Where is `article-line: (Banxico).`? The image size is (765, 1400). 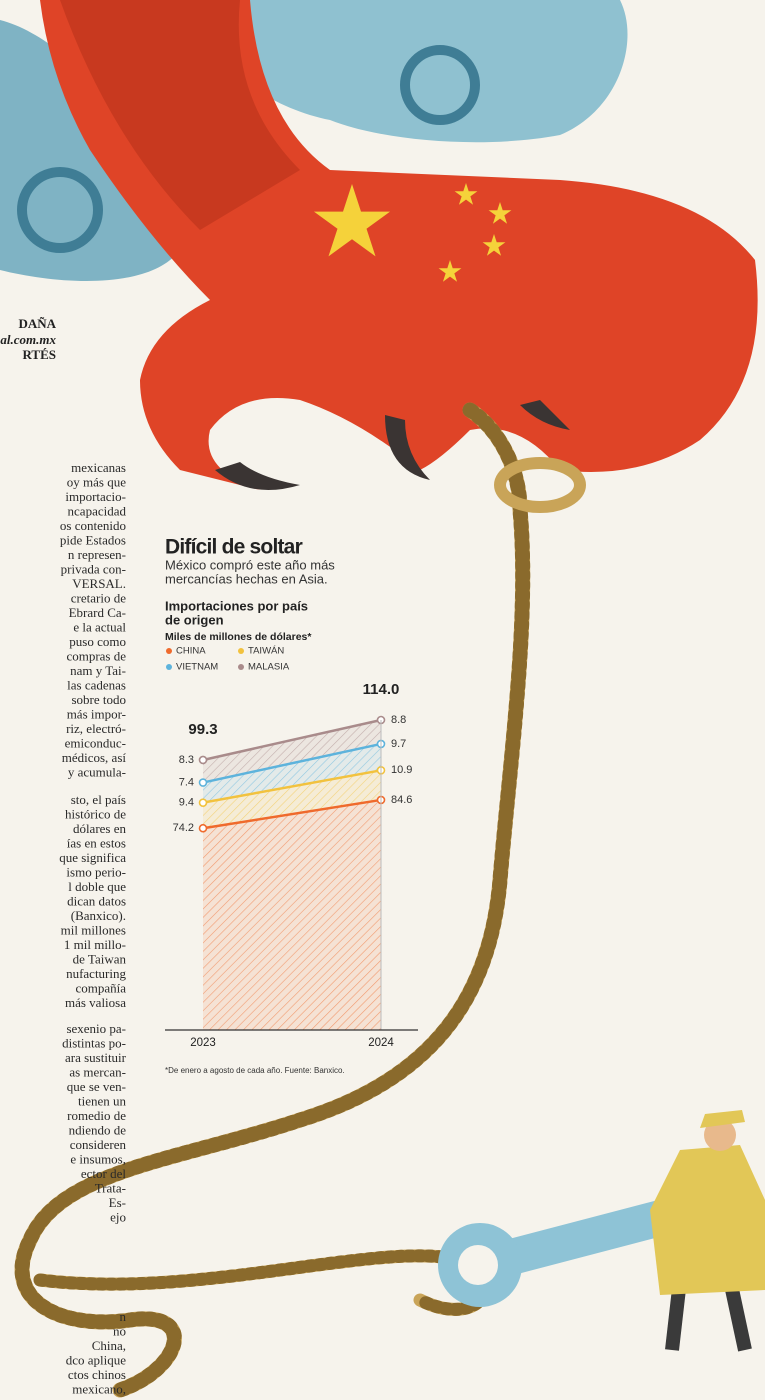
article-line: (Banxico). is located at coordinates (98, 915).